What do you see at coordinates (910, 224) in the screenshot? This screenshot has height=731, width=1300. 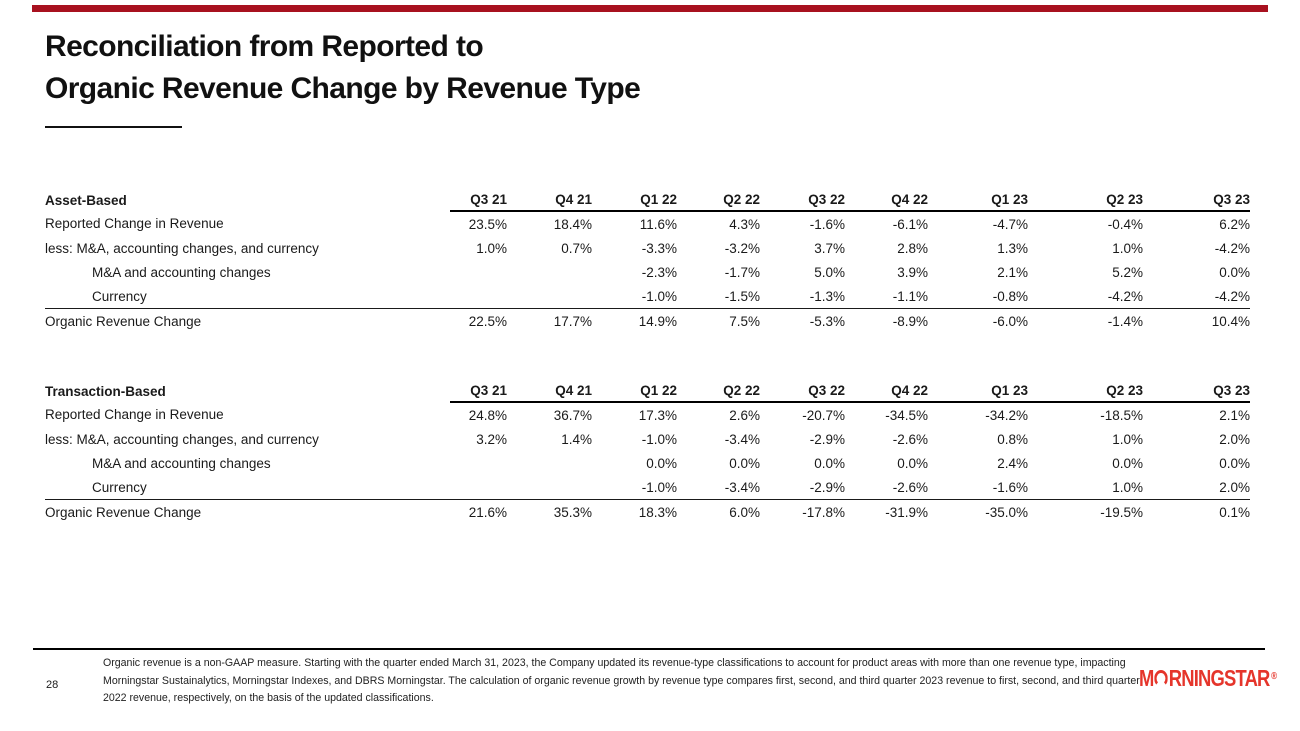 I see `value-cell: -6.1%` at bounding box center [910, 224].